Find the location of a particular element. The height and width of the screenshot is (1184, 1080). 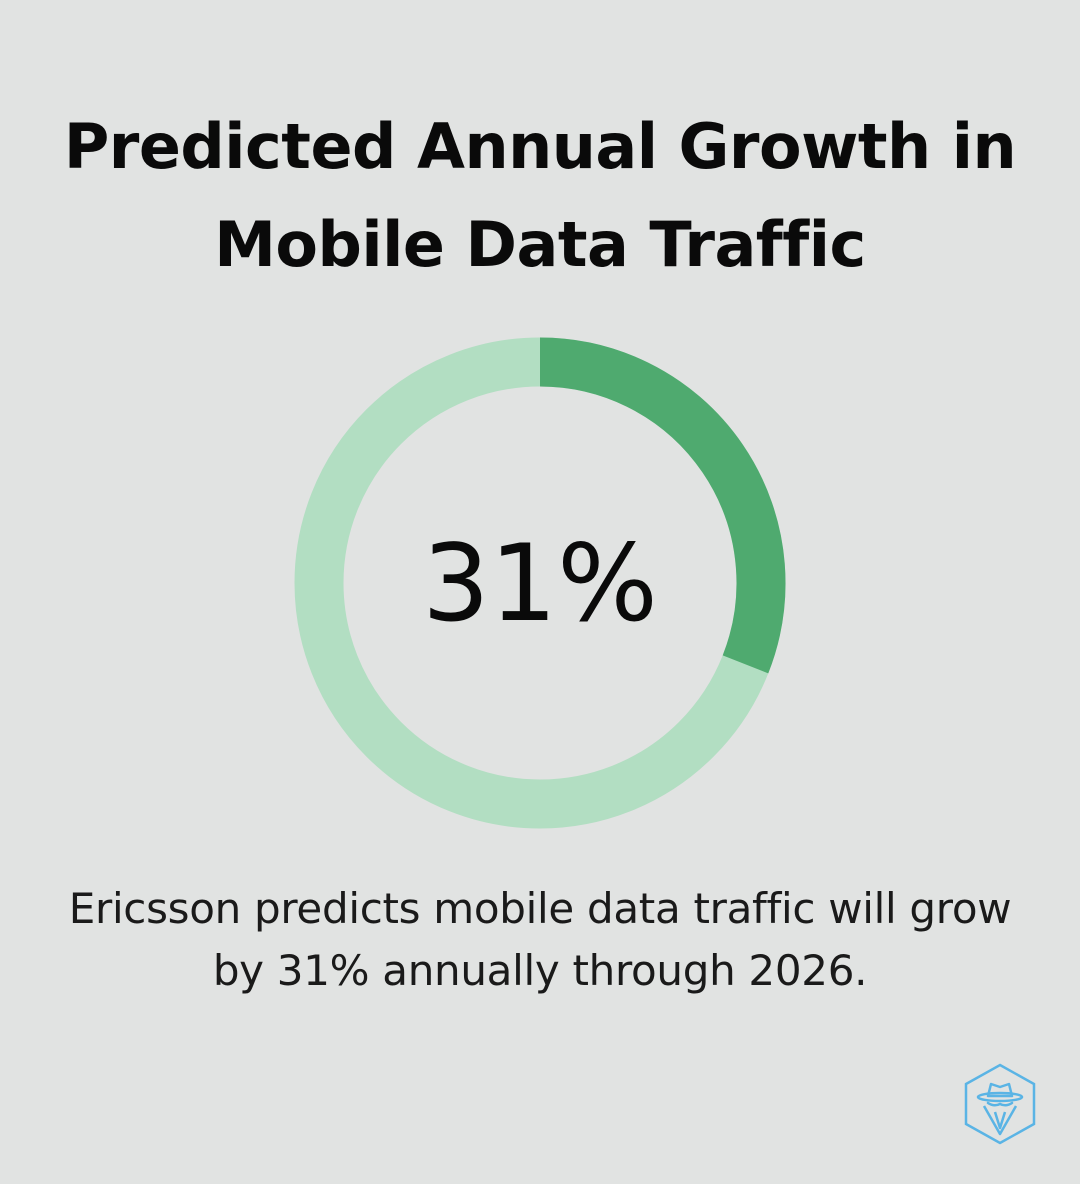

chart-title-line-1: Predicted Annual Growth in is located at coordinates (540, 146).